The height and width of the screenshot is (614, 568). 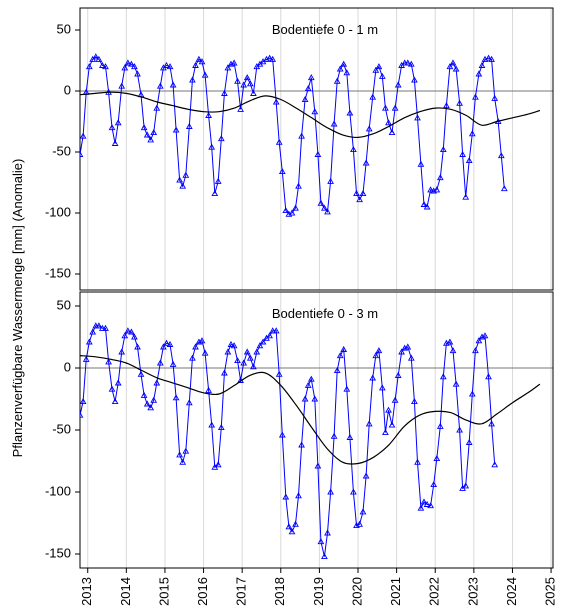 What do you see at coordinates (472, 591) in the screenshot?
I see `x-tick-label: 2023` at bounding box center [472, 591].